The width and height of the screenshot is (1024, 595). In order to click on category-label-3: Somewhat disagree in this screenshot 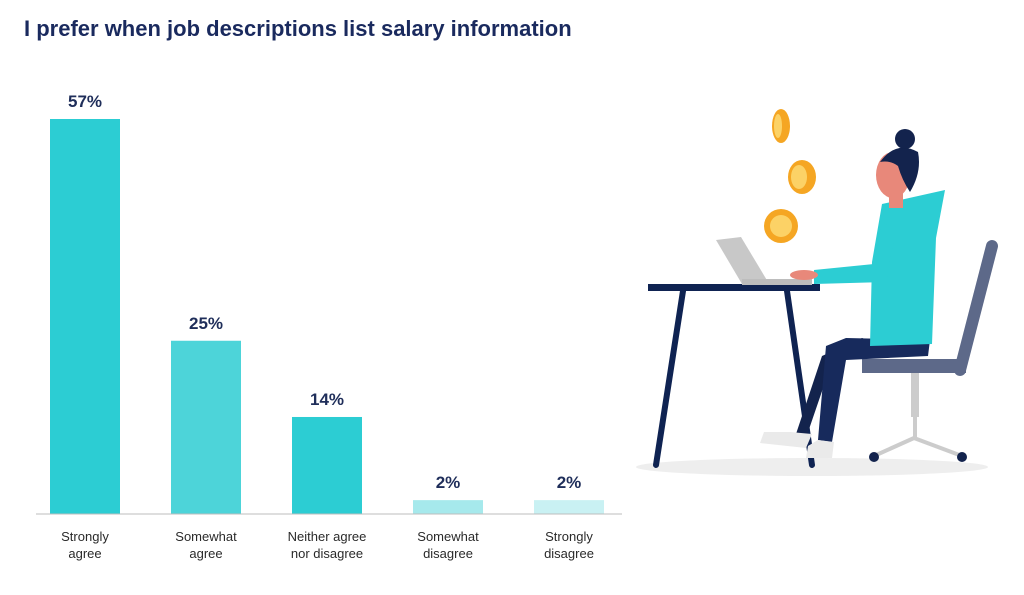, I will do `click(448, 545)`.